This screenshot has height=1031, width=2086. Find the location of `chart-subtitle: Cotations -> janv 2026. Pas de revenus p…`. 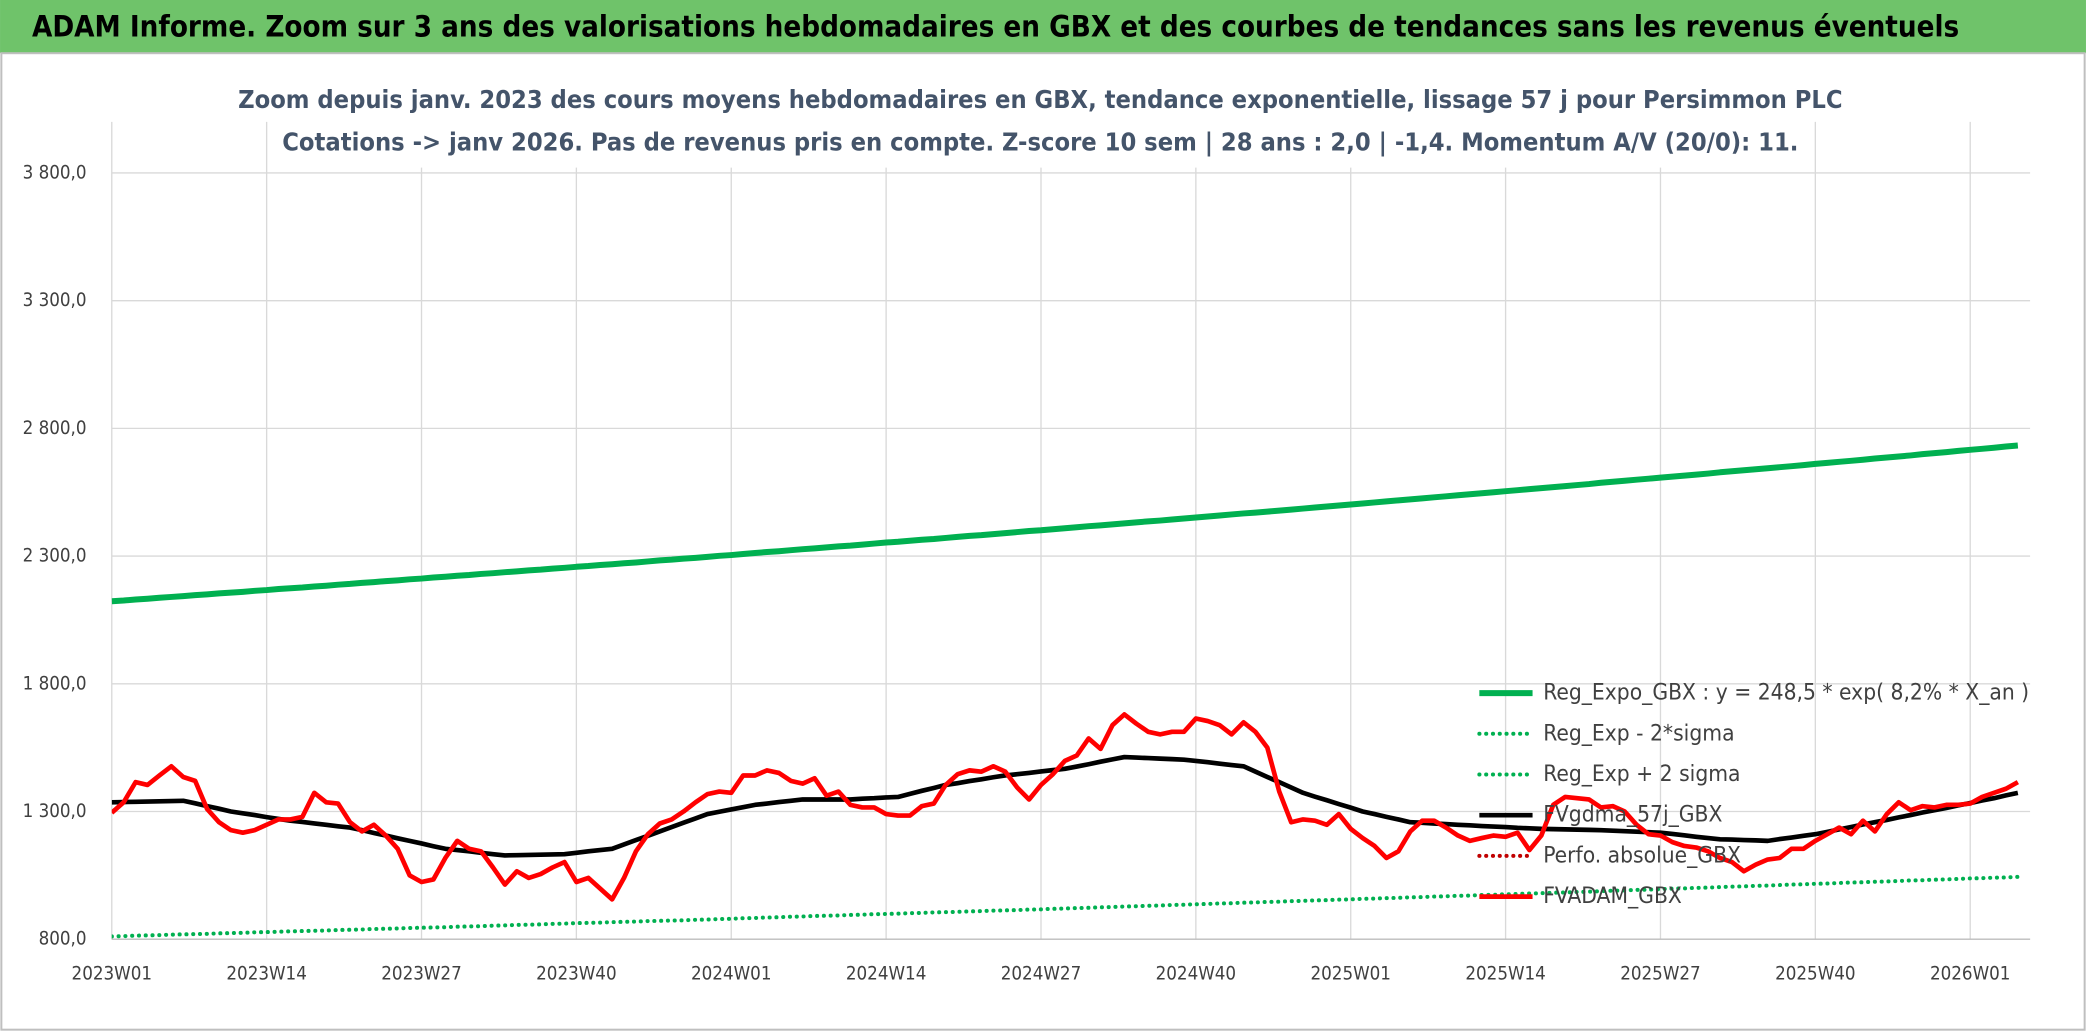

chart-subtitle: Cotations -> janv 2026. Pas de revenus p… is located at coordinates (1040, 142).